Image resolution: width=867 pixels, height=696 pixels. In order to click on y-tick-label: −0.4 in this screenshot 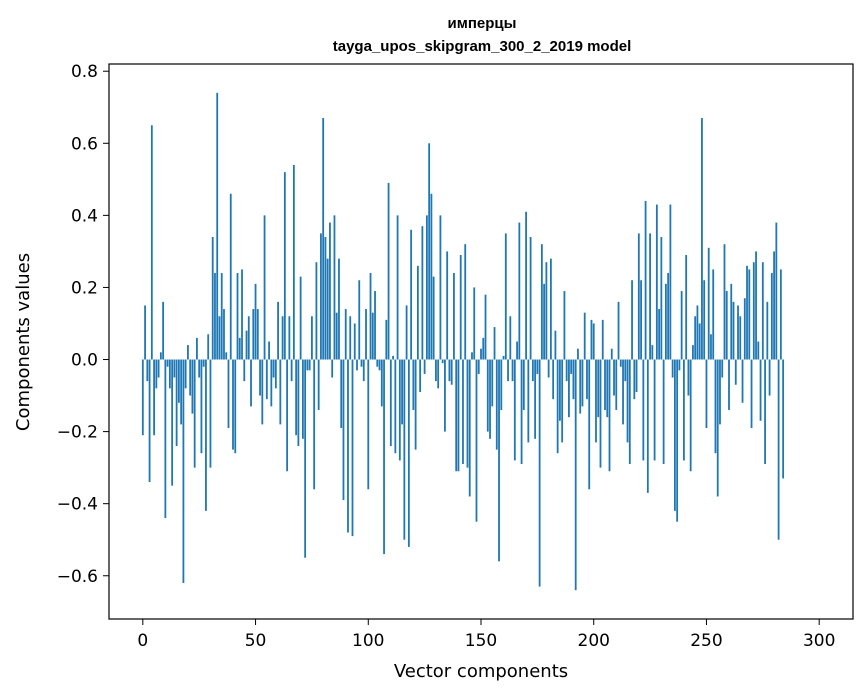, I will do `click(77, 505)`.